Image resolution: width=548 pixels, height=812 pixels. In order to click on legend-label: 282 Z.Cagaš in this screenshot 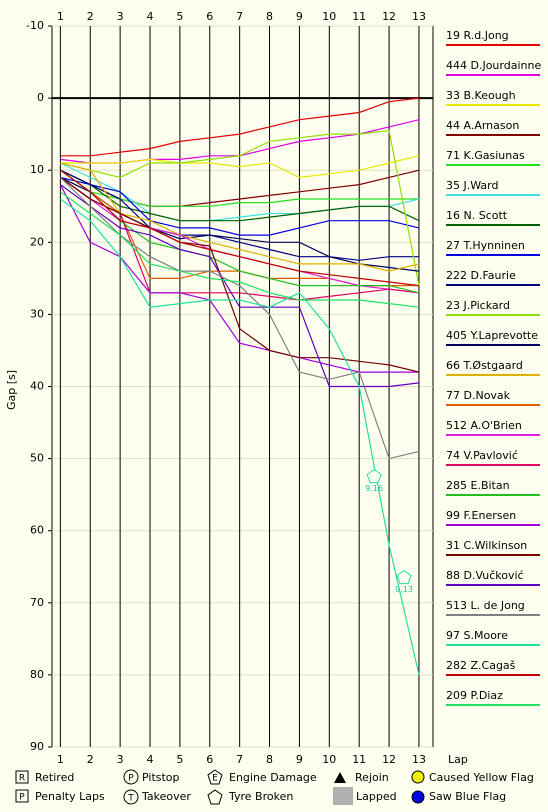, I will do `click(481, 665)`.